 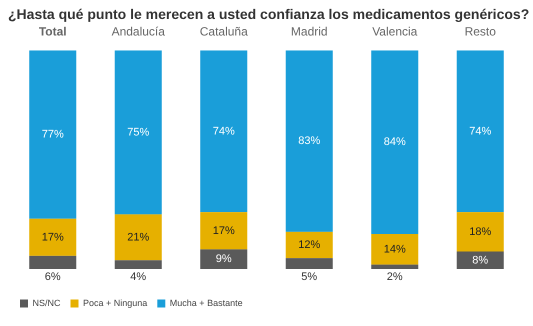 I want to click on data-label: 6%, so click(x=52, y=277).